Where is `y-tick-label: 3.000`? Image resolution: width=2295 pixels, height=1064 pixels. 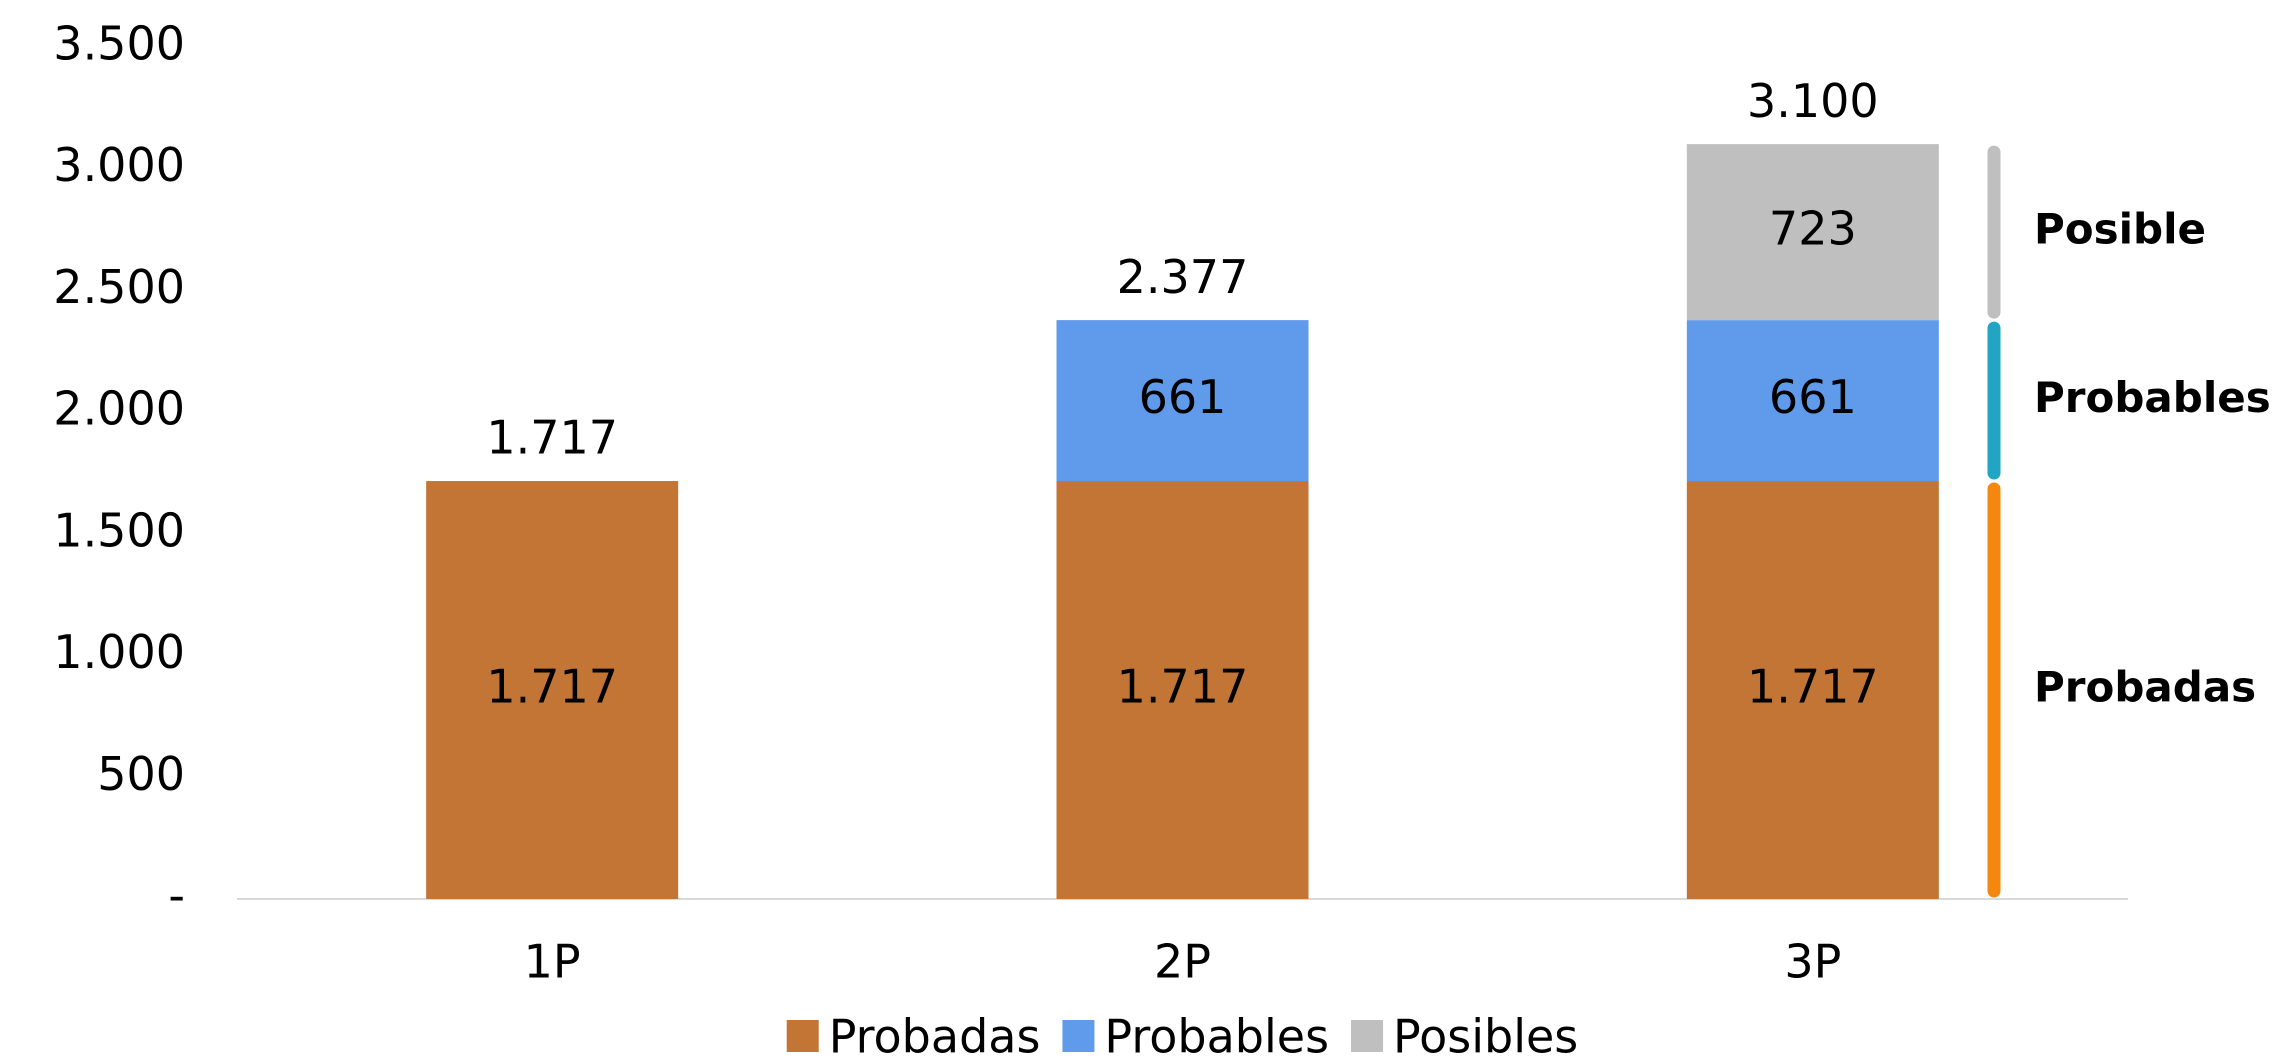 y-tick-label: 3.000 is located at coordinates (119, 165).